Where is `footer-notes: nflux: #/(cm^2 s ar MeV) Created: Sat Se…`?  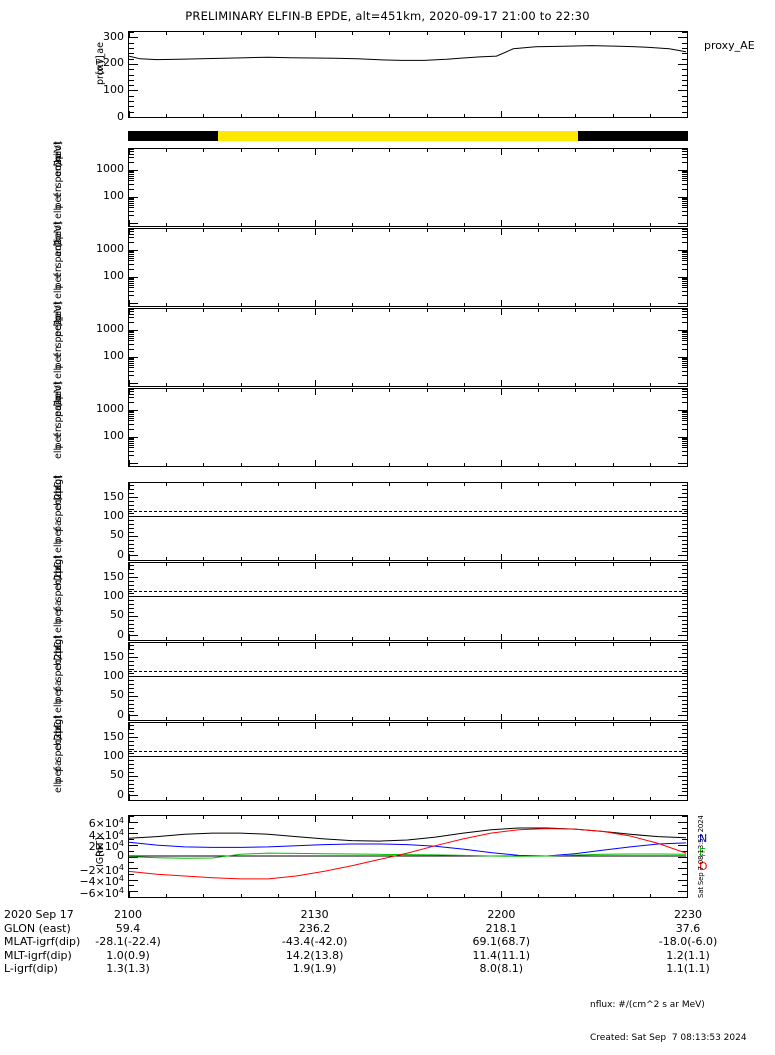
footer-notes: nflux: #/(cm^2 s ar MeV) Created: Sat Se… is located at coordinates (668, 1016).